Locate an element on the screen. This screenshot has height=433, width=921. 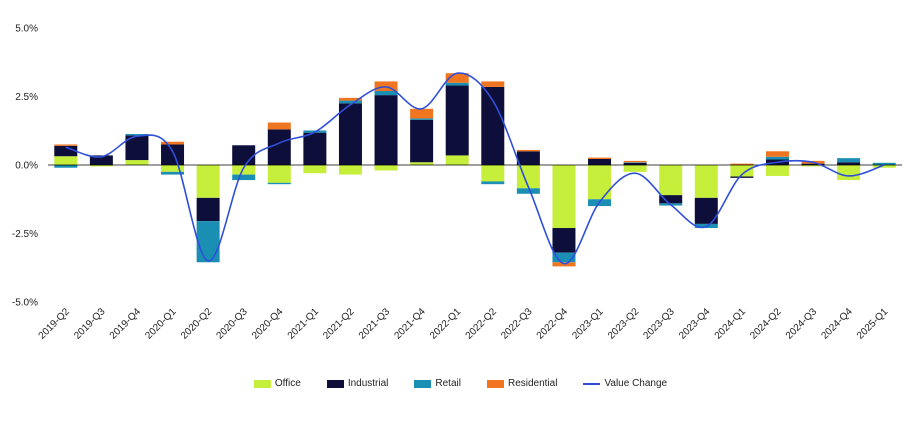
legend-label-office: Office is located at coordinates (287, 383).